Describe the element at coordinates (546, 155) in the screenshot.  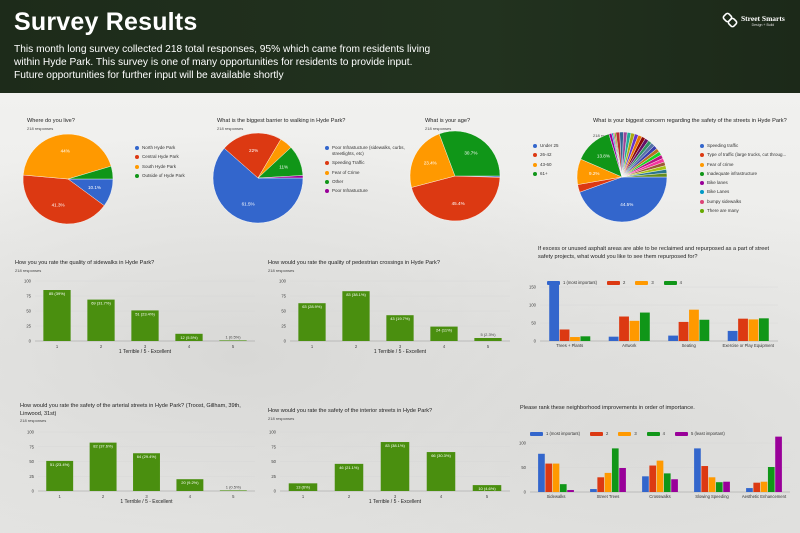
I see `legend-label: 26-42` at that location.